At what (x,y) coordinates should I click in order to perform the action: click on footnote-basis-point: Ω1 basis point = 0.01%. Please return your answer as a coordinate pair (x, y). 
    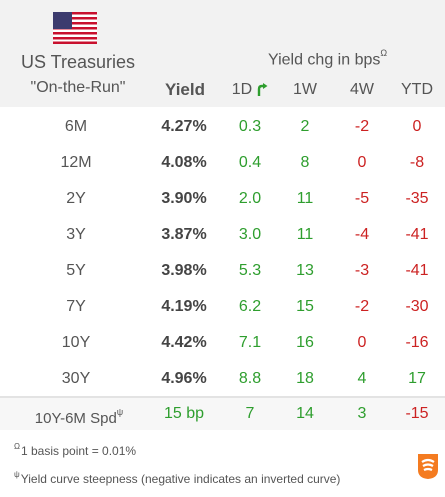
    Looking at the image, I should click on (75, 450).